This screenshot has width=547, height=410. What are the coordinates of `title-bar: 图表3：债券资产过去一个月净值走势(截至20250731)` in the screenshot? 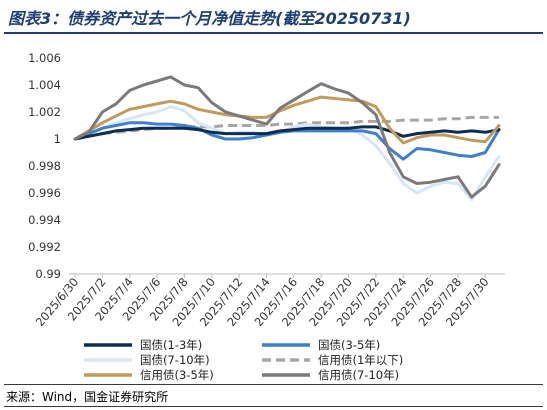 It's located at (273, 17).